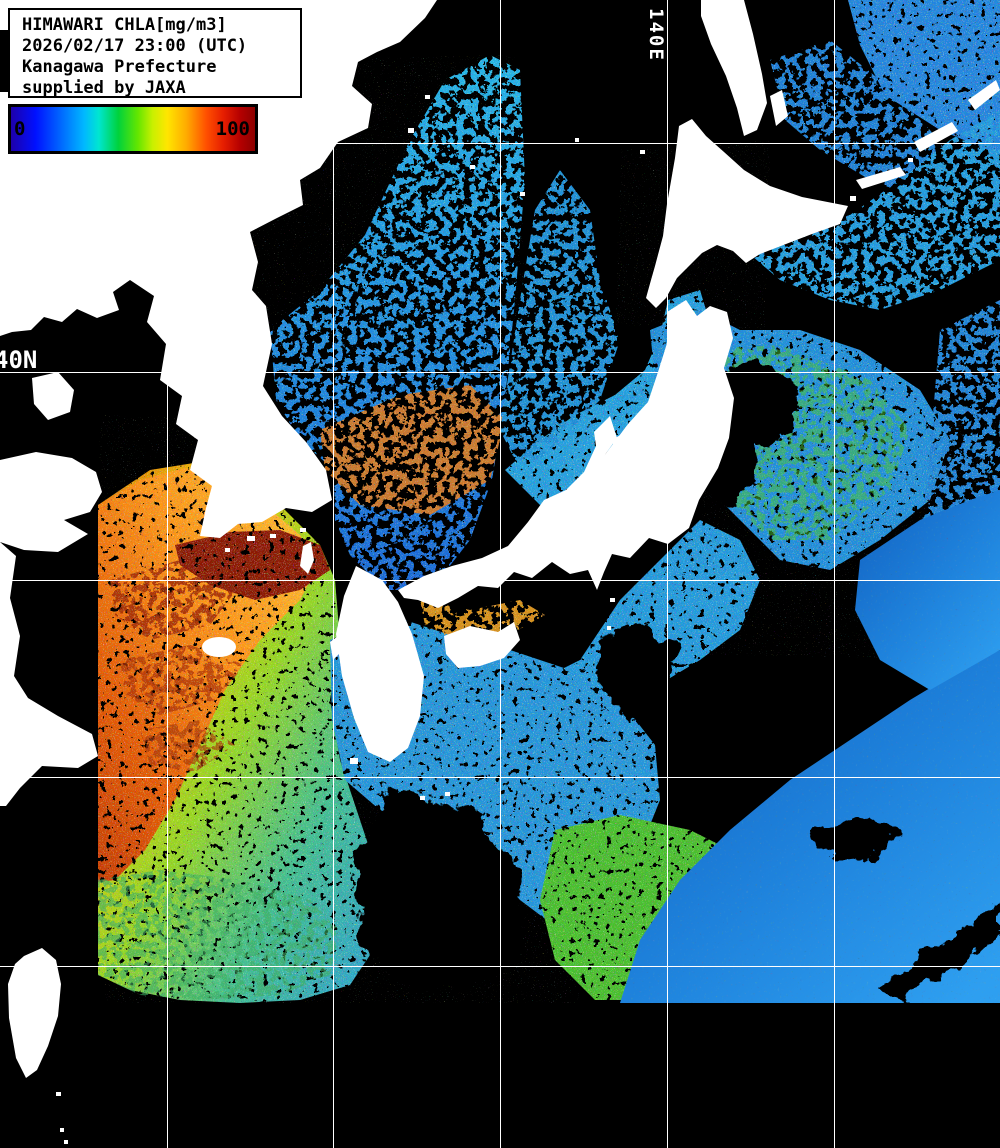 The width and height of the screenshot is (1000, 1148). What do you see at coordinates (51, 502) in the screenshot?
I see `land-shandong` at bounding box center [51, 502].